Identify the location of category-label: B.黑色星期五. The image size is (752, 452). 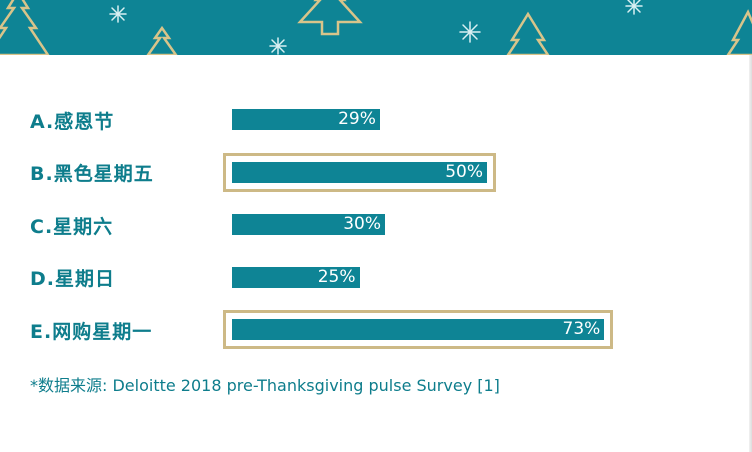
(92, 174).